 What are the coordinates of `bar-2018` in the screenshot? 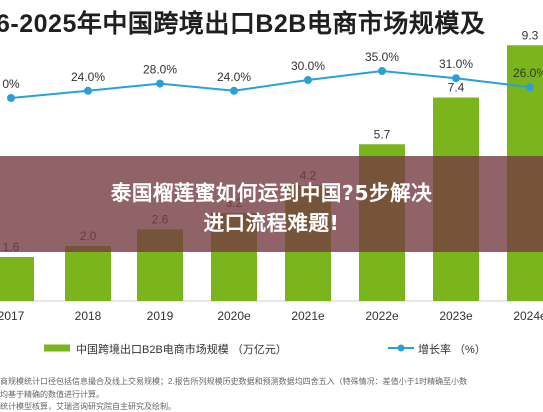 It's located at (88, 273).